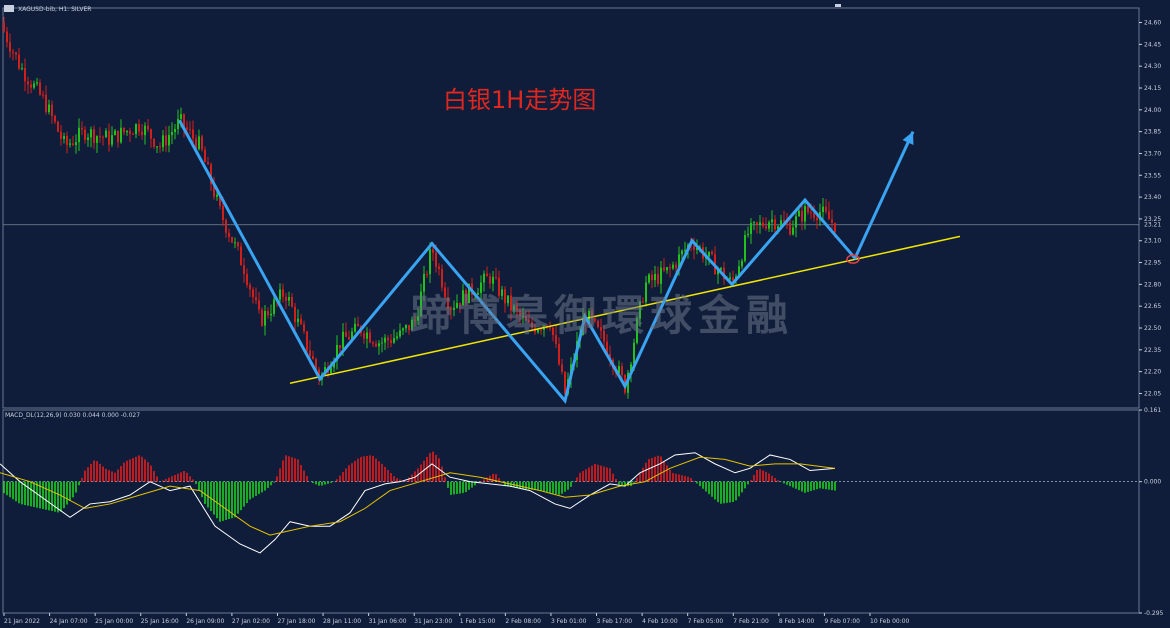 Image resolution: width=1170 pixels, height=628 pixels. What do you see at coordinates (1152, 66) in the screenshot?
I see `y-tick-label: 24.30` at bounding box center [1152, 66].